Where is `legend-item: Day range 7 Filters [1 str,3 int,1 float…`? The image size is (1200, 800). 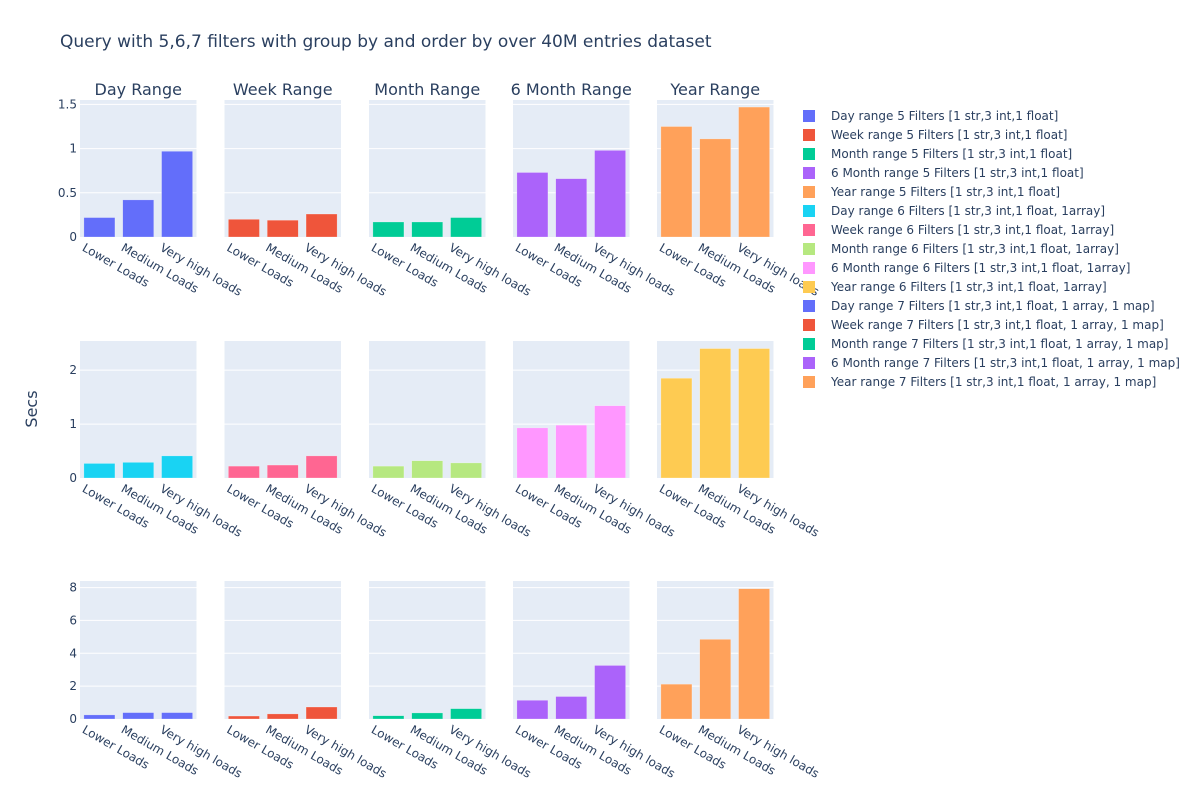
legend-item: Day range 7 Filters [1 str,3 int,1 float… is located at coordinates (990, 305).